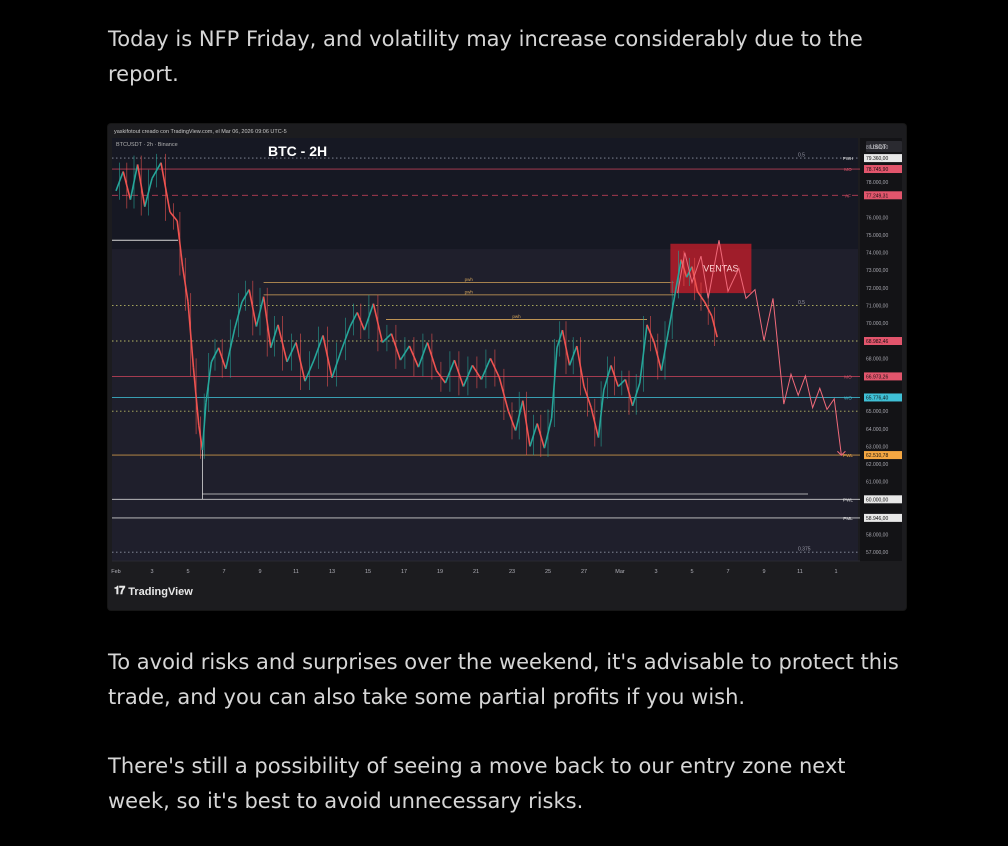 The height and width of the screenshot is (846, 1008). Describe the element at coordinates (881, 349) in the screenshot. I see `price-axis-background` at that location.